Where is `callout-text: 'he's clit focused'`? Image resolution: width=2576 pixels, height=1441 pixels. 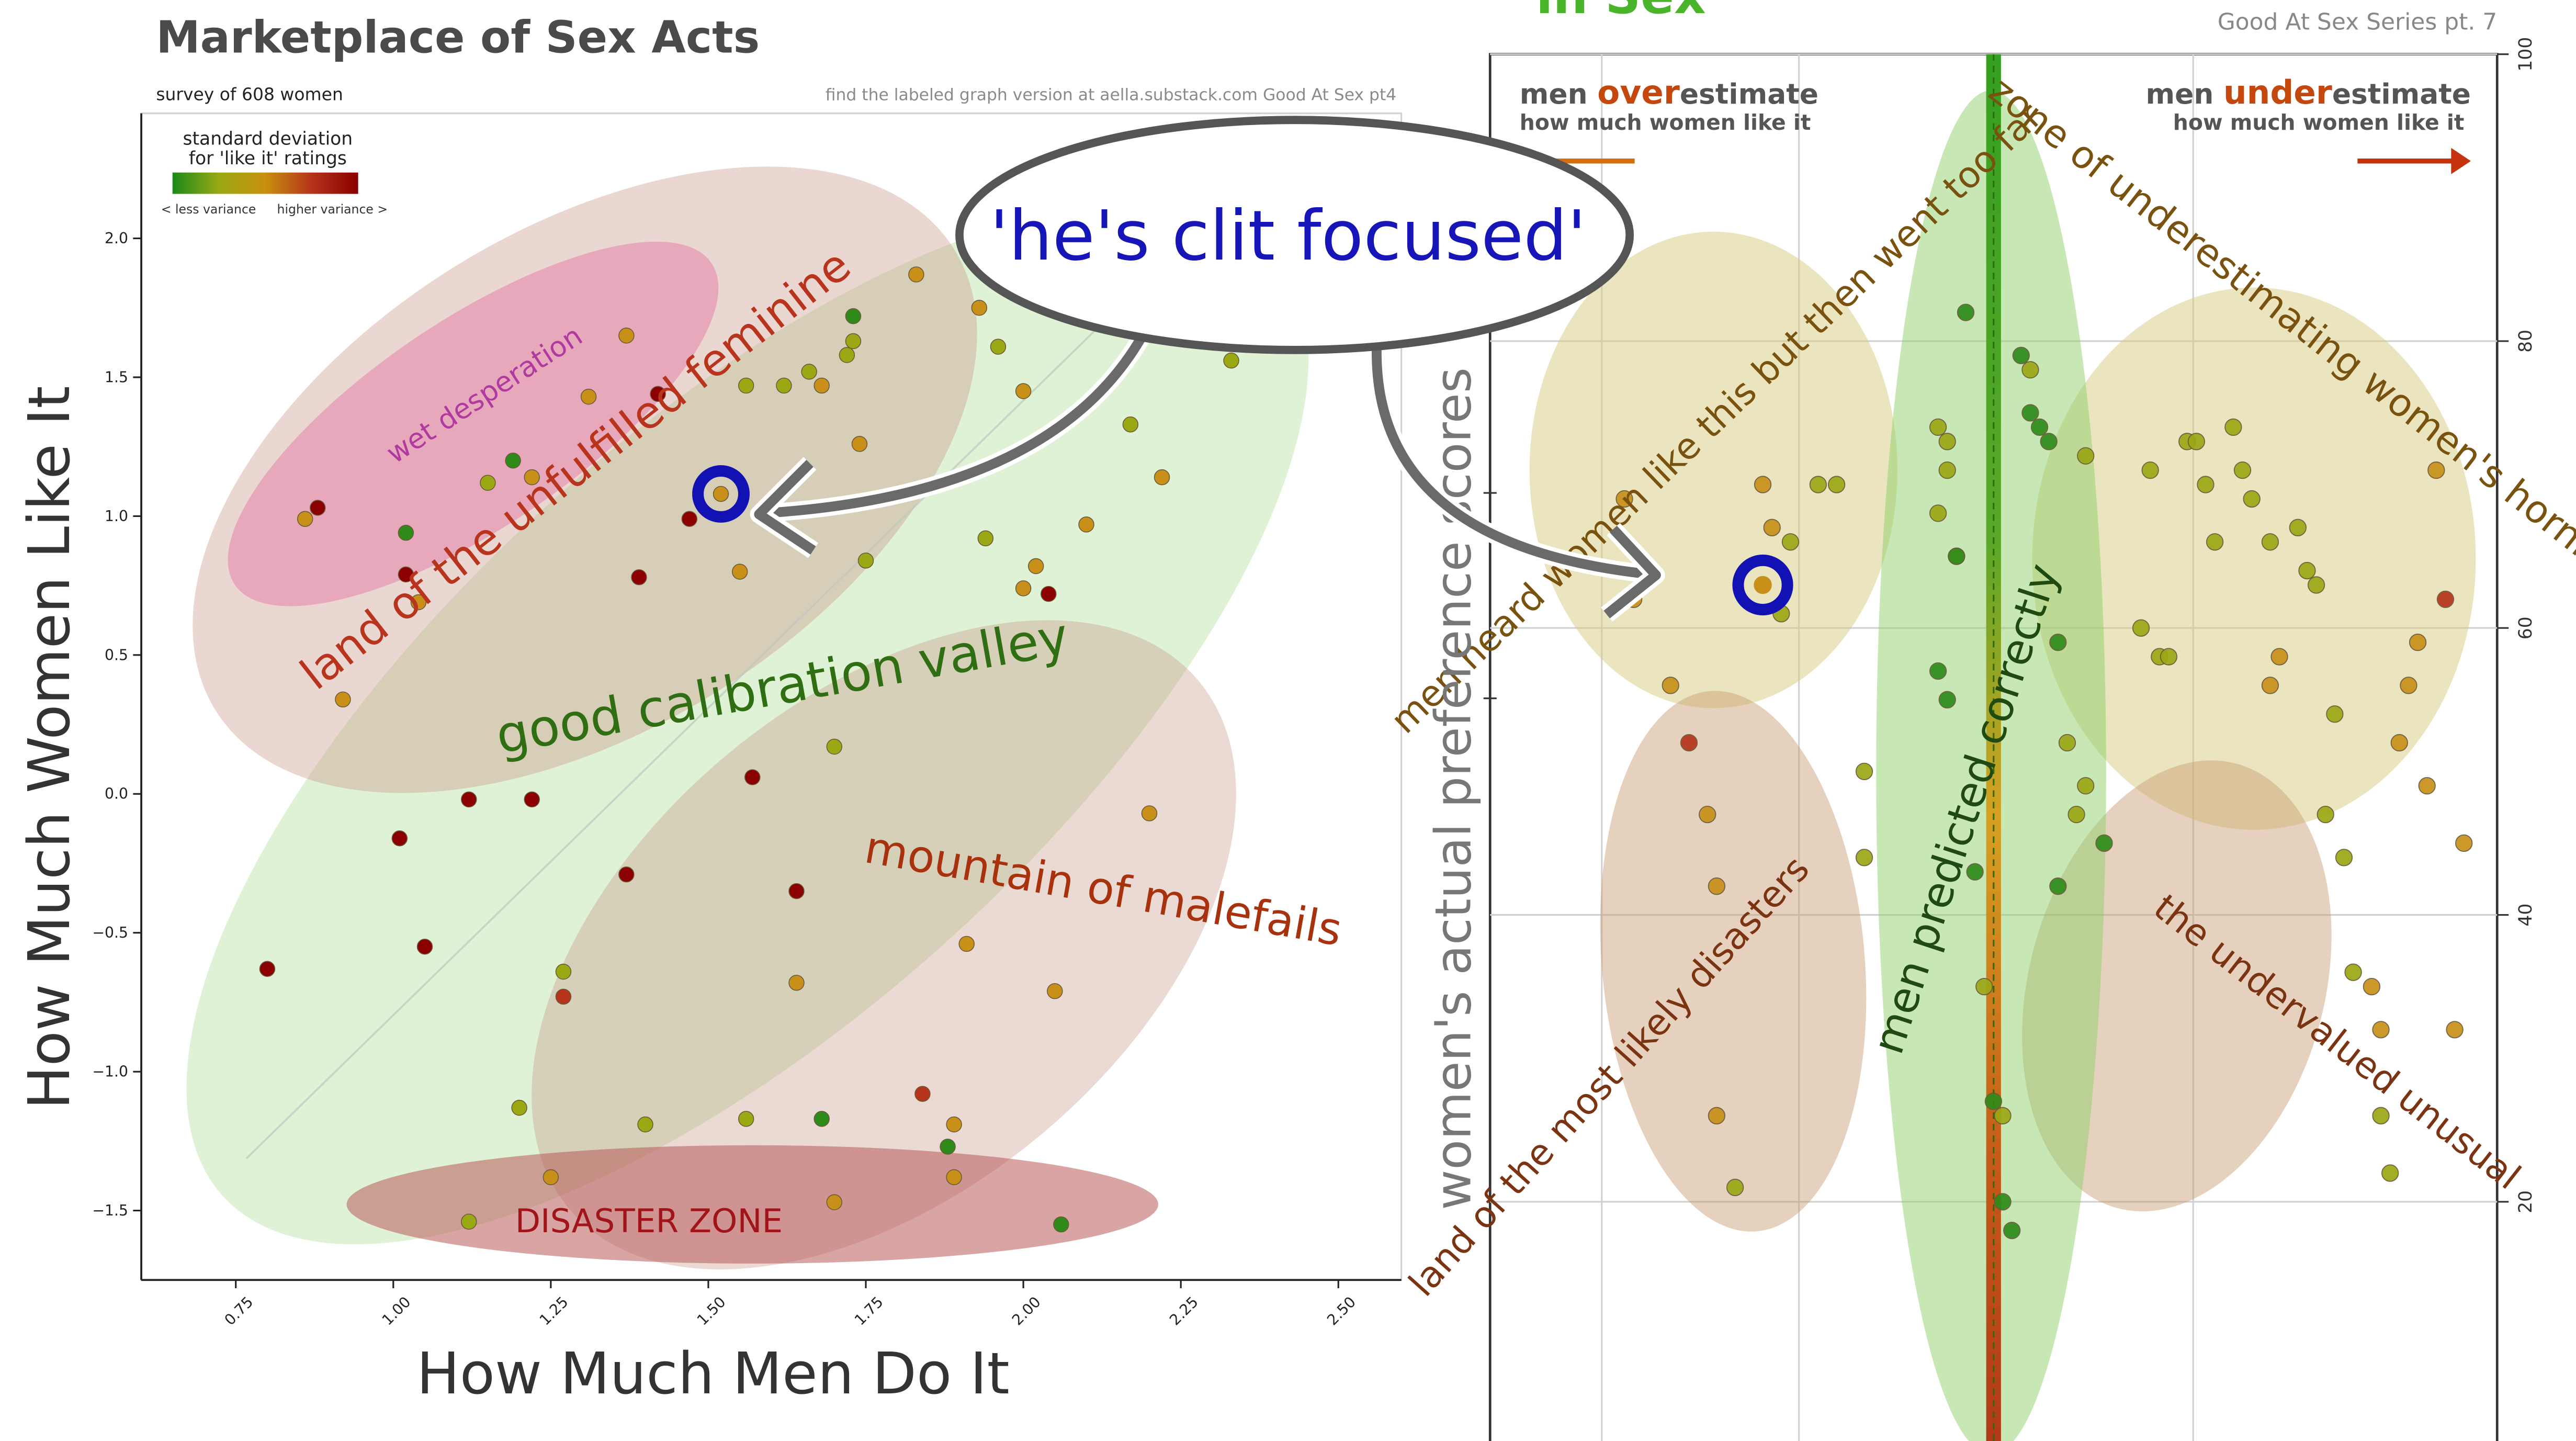
callout-text: 'he's clit focused' is located at coordinates (1288, 236).